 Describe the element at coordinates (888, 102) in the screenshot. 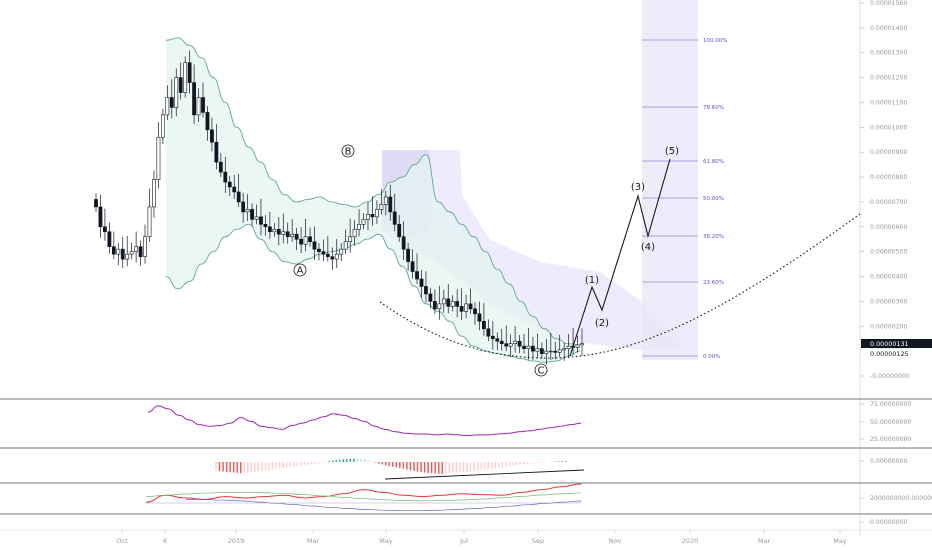

I see `price-tick-label: 0.00001100` at that location.